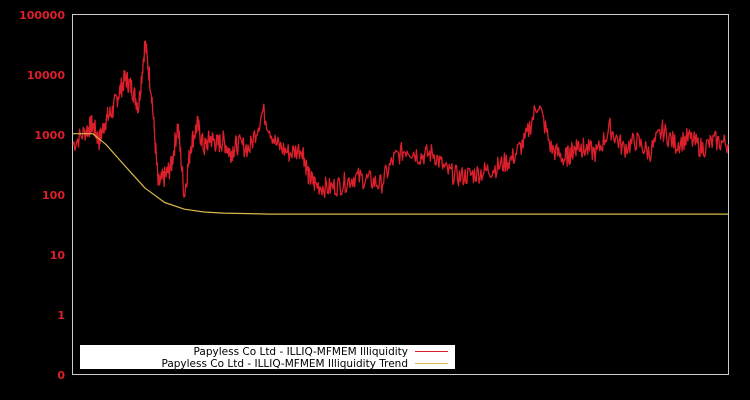  Describe the element at coordinates (61, 375) in the screenshot. I see `y-tick-label: 0` at that location.